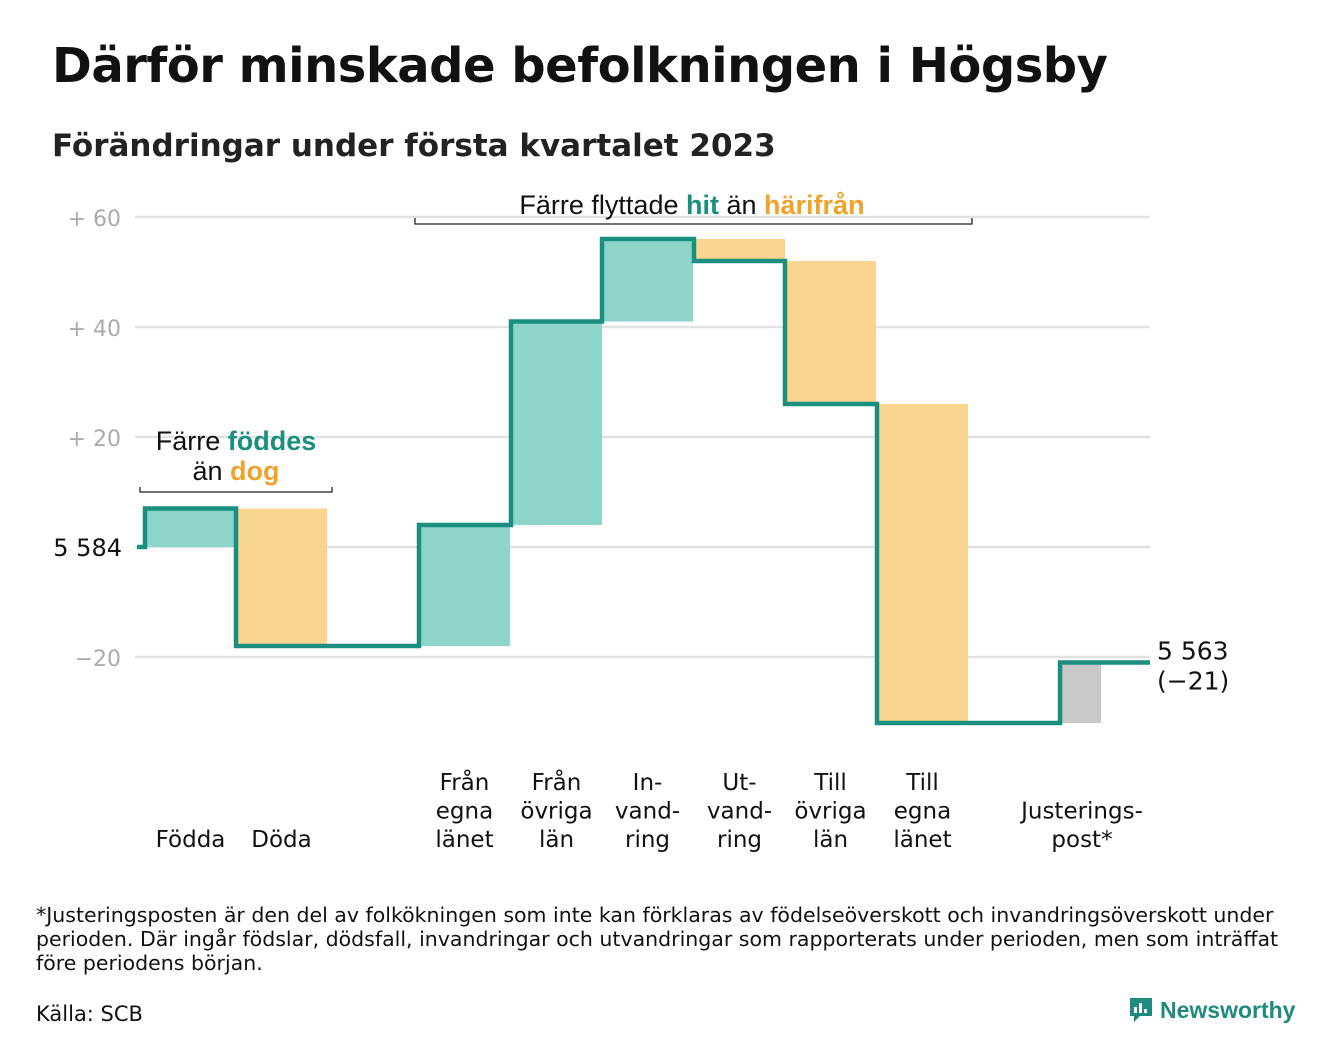 The image size is (1340, 1060). I want to click on source-label: Källa: SCB, so click(89, 1014).